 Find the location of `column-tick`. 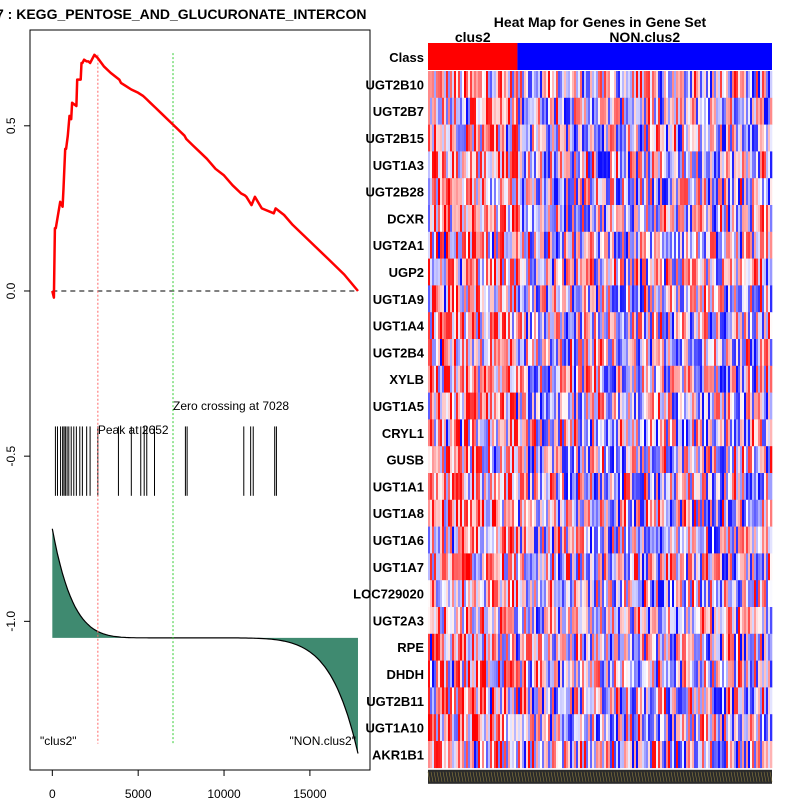

column-tick is located at coordinates (639, 776).